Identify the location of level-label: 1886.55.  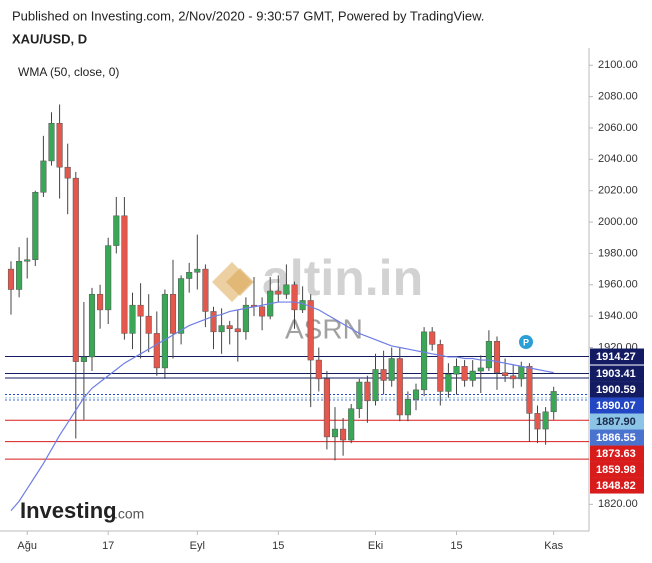
(616, 438).